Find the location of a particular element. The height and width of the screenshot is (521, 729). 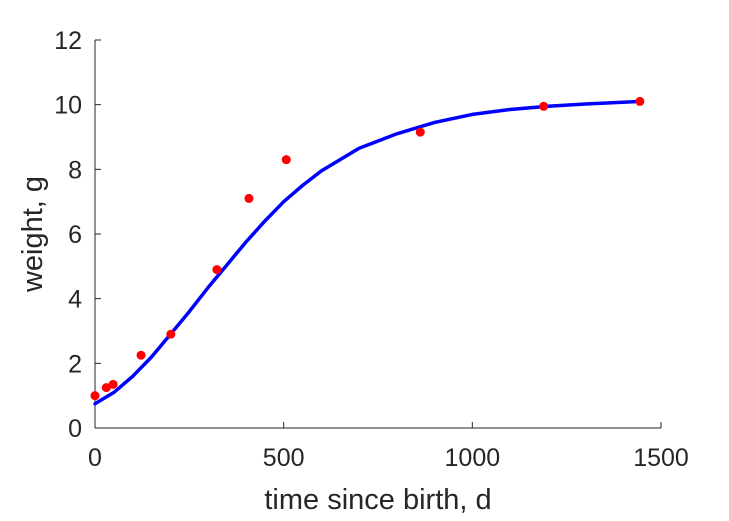

y-tick-label: 4 is located at coordinates (75, 300).